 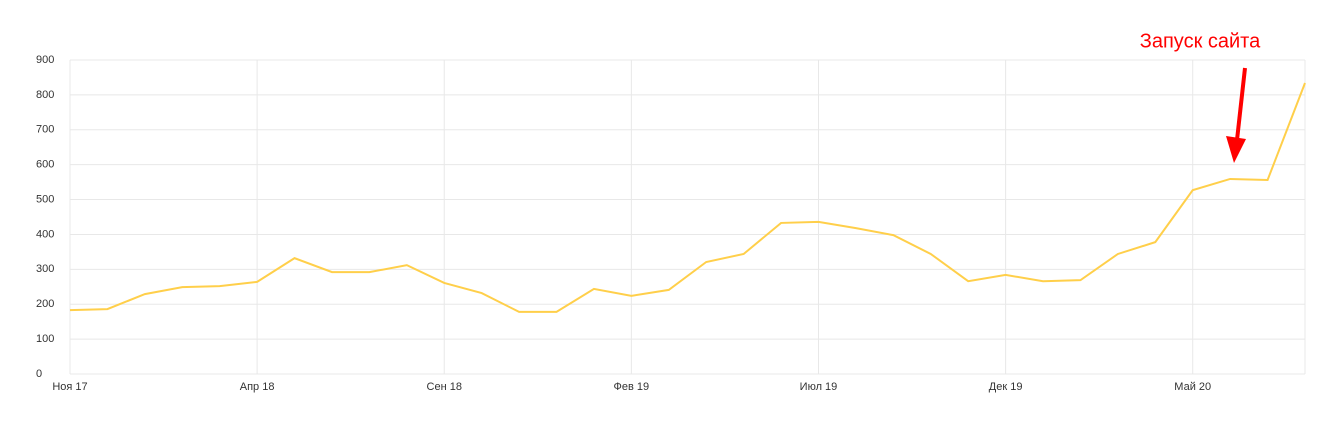 What do you see at coordinates (819, 387) in the screenshot?
I see `x-tick-label: Июл 19` at bounding box center [819, 387].